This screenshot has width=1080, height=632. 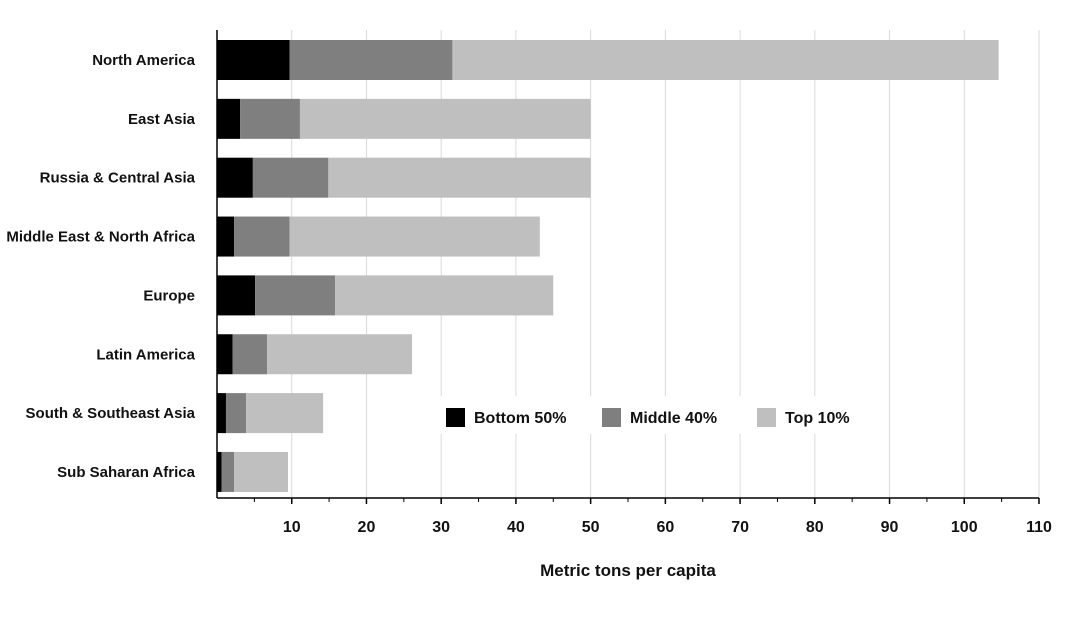 I want to click on y-category-label: Sub Saharan Africa, so click(x=126, y=472).